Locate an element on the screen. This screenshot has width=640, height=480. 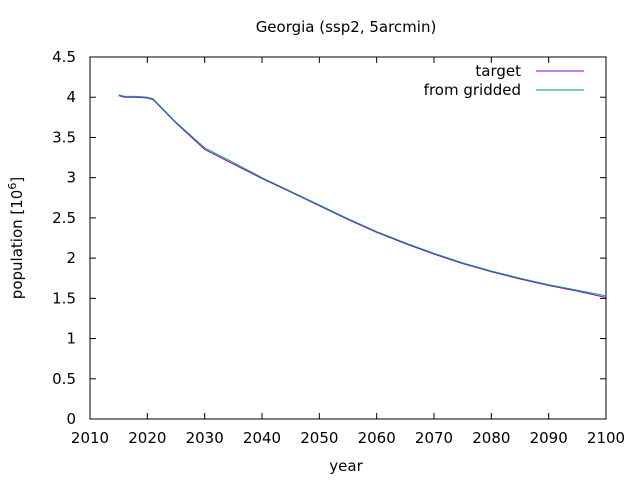
x-tick-label: 2020 is located at coordinates (147, 438).